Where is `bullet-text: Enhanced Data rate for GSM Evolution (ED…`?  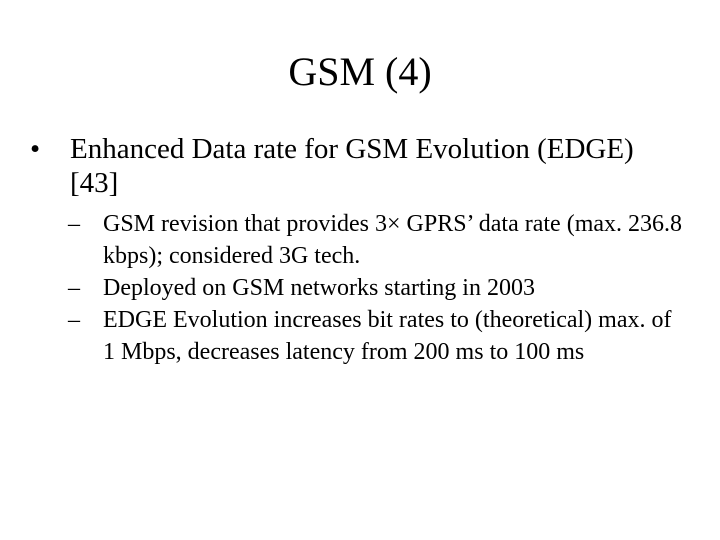
bullet-text: Enhanced Data rate for GSM Evolution (ED… is located at coordinates (352, 166).